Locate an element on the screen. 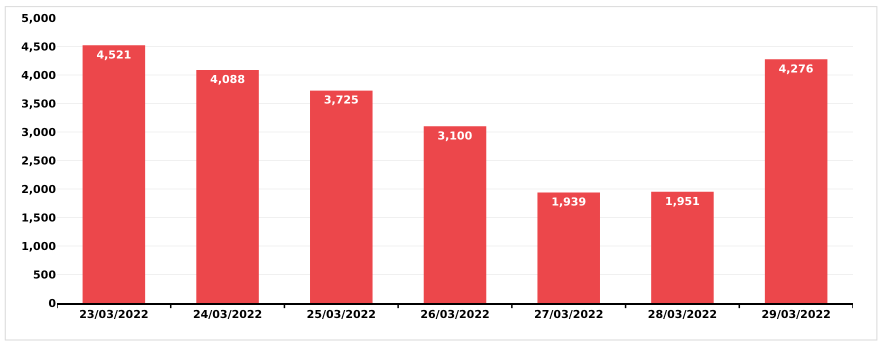  y-tick-label: 0 is located at coordinates (52, 303).